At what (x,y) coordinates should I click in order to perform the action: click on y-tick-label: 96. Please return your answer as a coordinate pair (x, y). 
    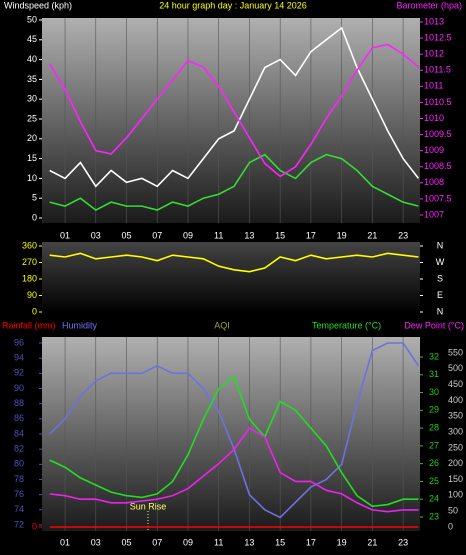
    Looking at the image, I should click on (19, 342).